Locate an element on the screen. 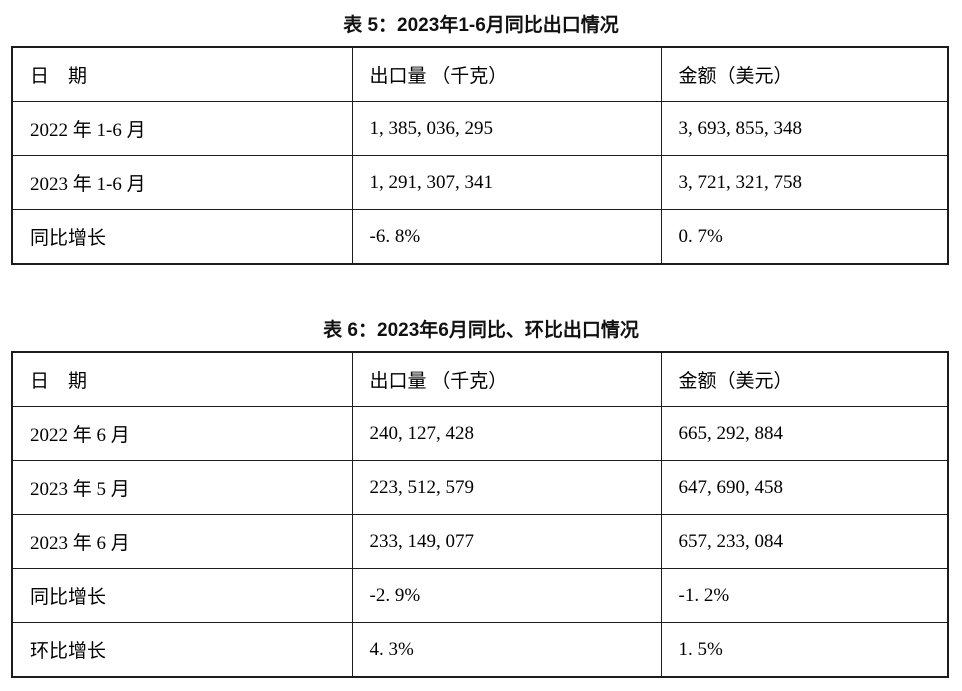 This screenshot has width=962, height=691. date-cell: 2023 年 1-6 月 is located at coordinates (182, 182).